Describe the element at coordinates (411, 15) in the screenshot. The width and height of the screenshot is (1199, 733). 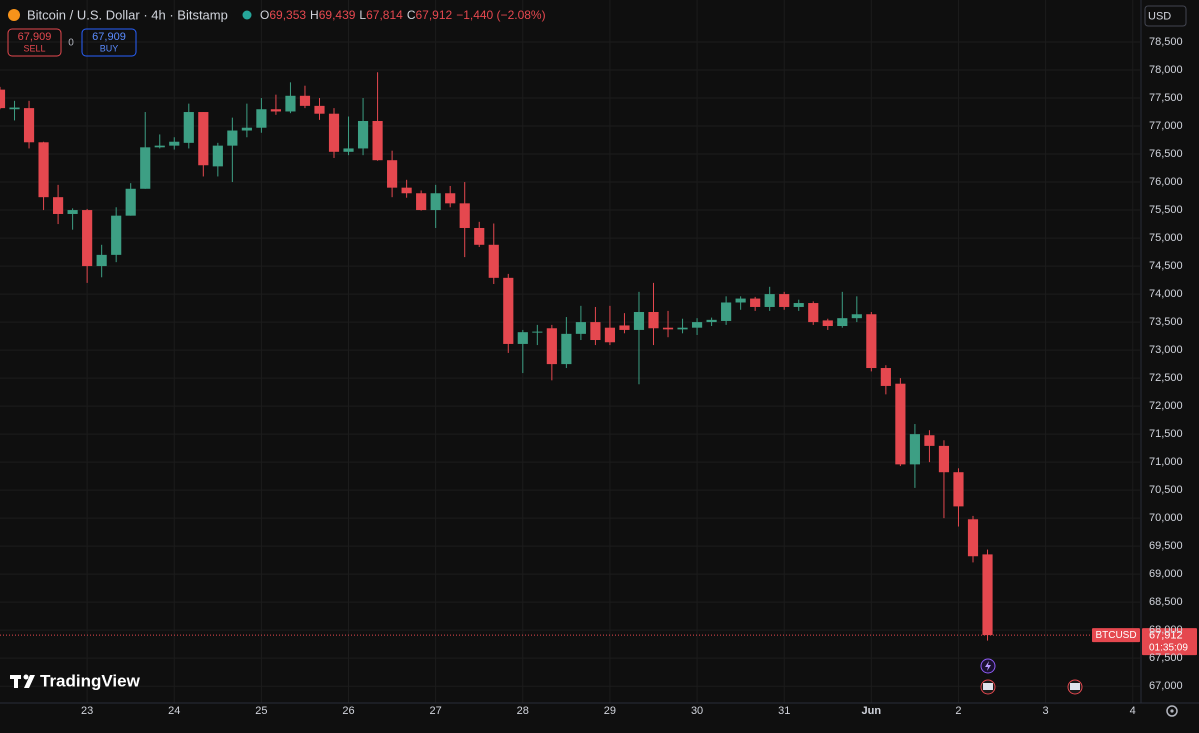
I see `ohlc-key: C` at that location.